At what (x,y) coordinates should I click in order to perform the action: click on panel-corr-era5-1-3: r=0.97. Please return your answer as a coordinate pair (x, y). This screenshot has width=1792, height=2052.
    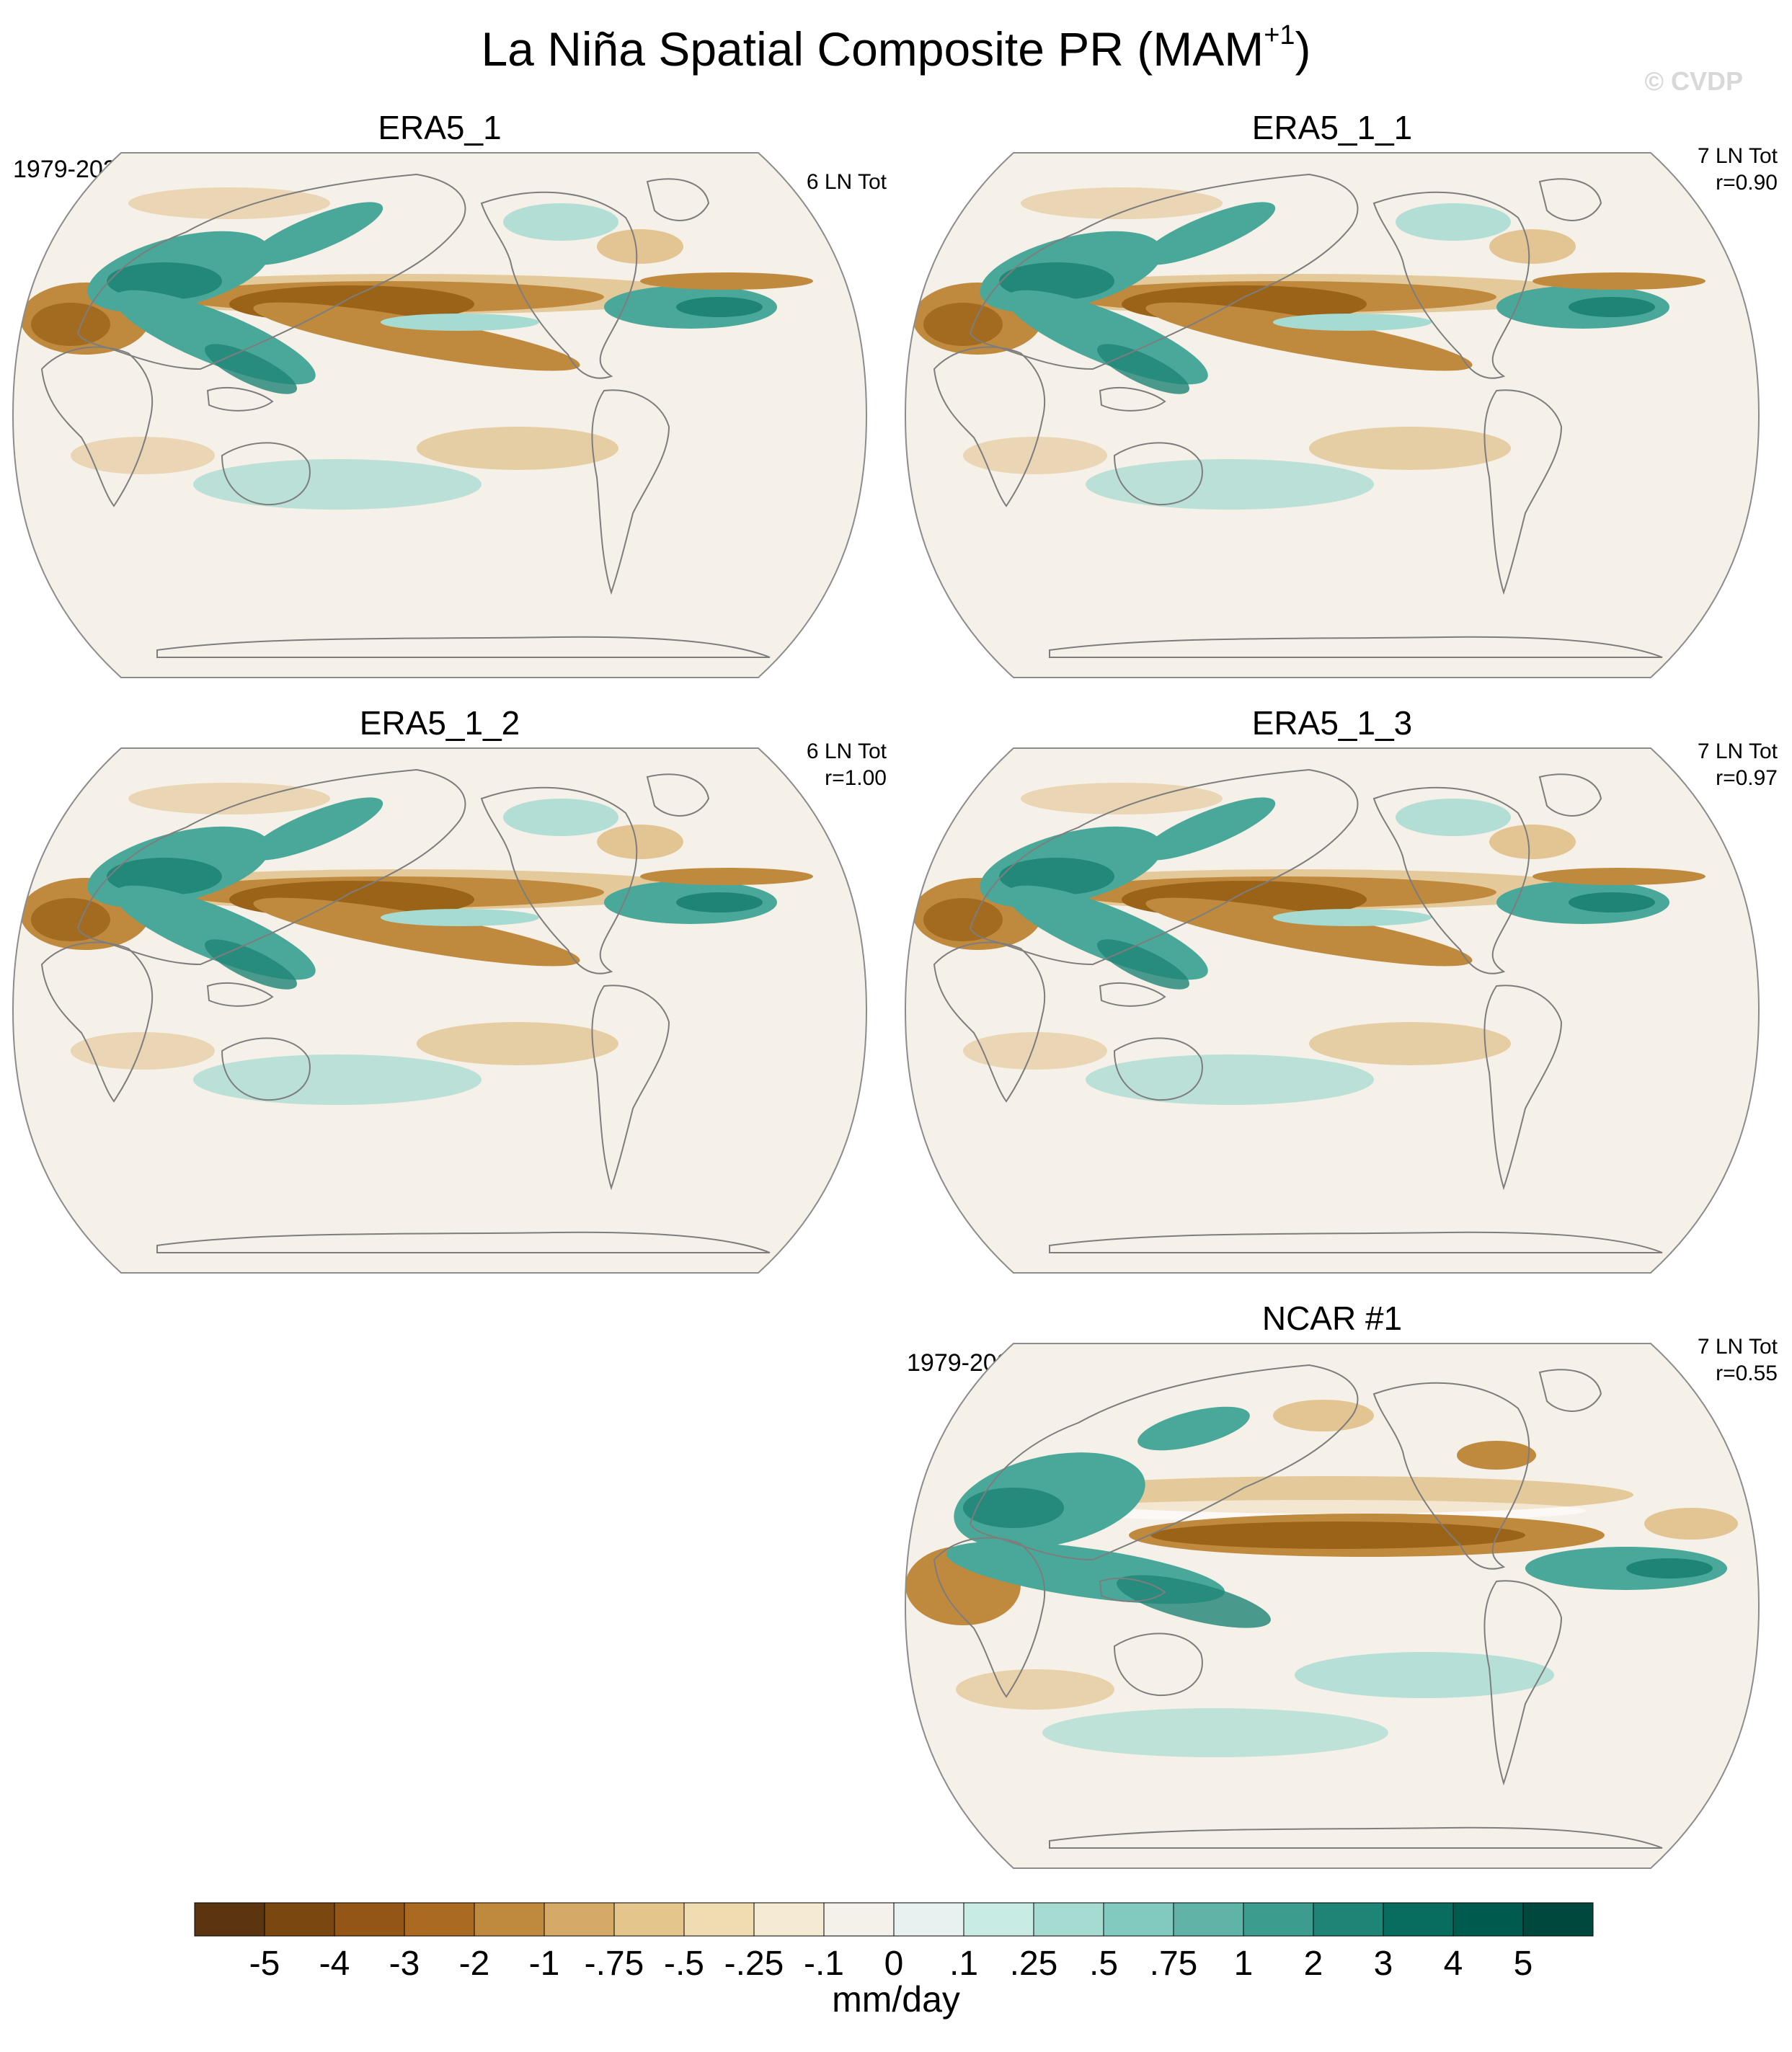
    Looking at the image, I should click on (1747, 778).